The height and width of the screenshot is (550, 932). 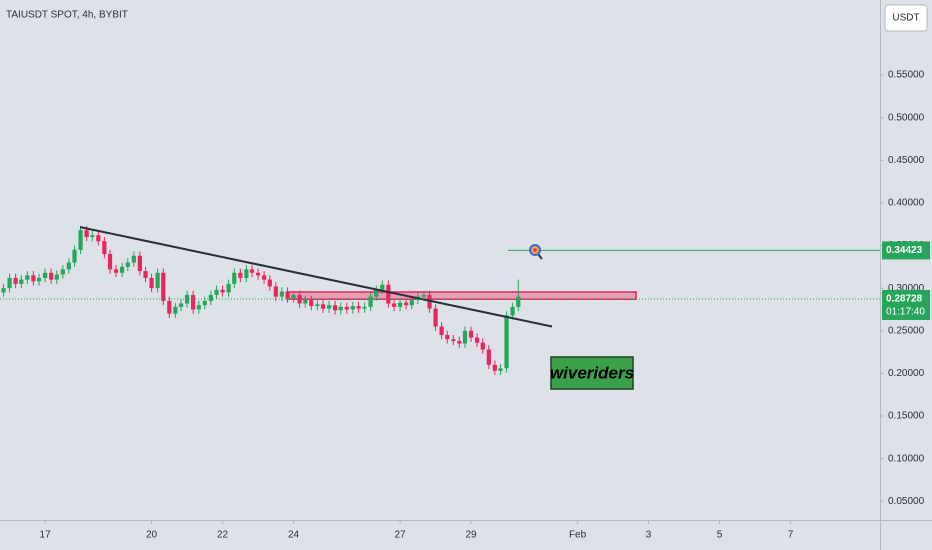 I want to click on watermark: wiveriders, so click(x=592, y=372).